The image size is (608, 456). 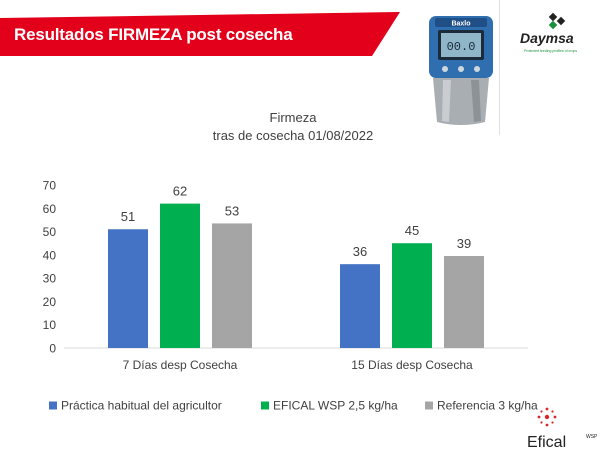 I want to click on bar-value-label: 62, so click(x=180, y=191).